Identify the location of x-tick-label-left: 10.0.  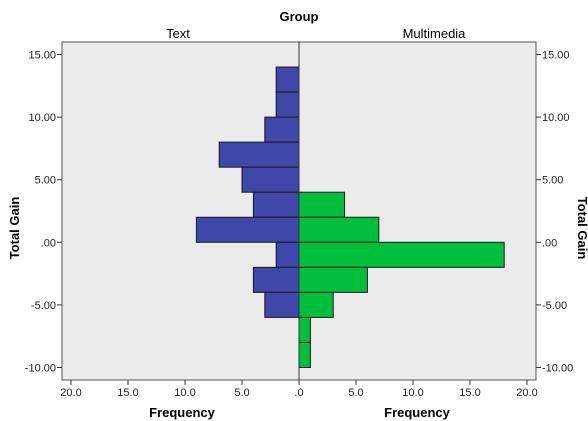
(184, 393).